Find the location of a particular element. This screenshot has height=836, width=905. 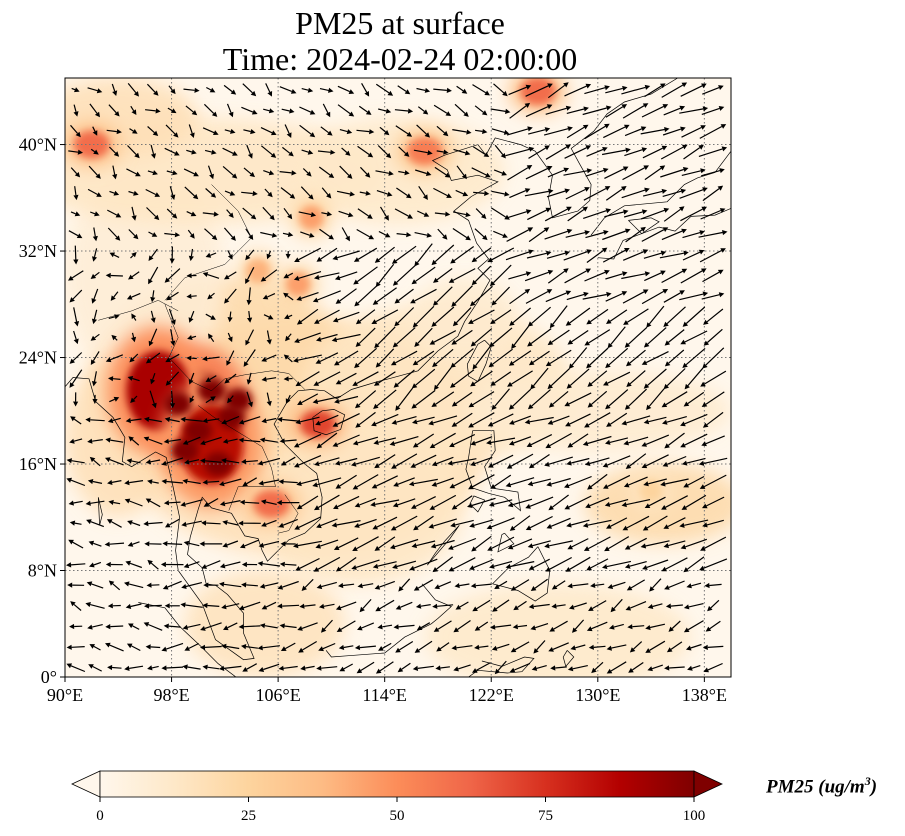

colorbar-tick-label: 0 is located at coordinates (100, 816).